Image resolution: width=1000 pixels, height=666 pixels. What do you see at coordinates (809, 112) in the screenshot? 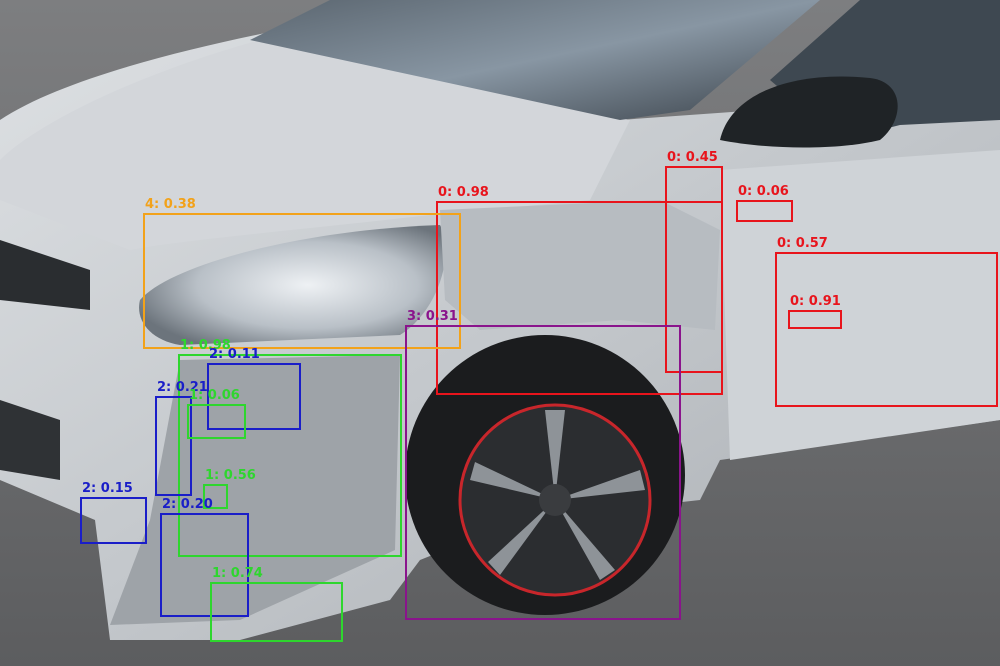
I see `side-mirror` at bounding box center [809, 112].